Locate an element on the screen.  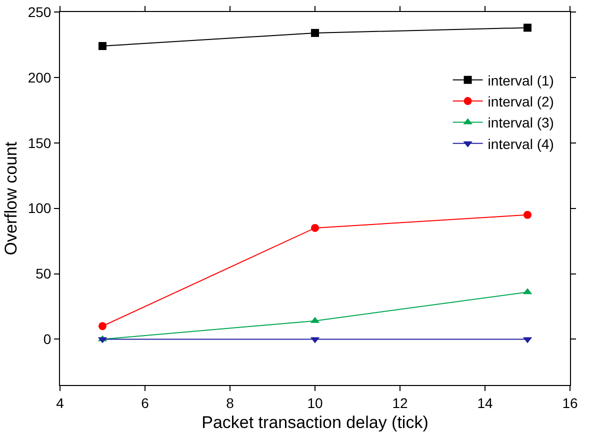
y-tick-label: 50 is located at coordinates (44, 274).